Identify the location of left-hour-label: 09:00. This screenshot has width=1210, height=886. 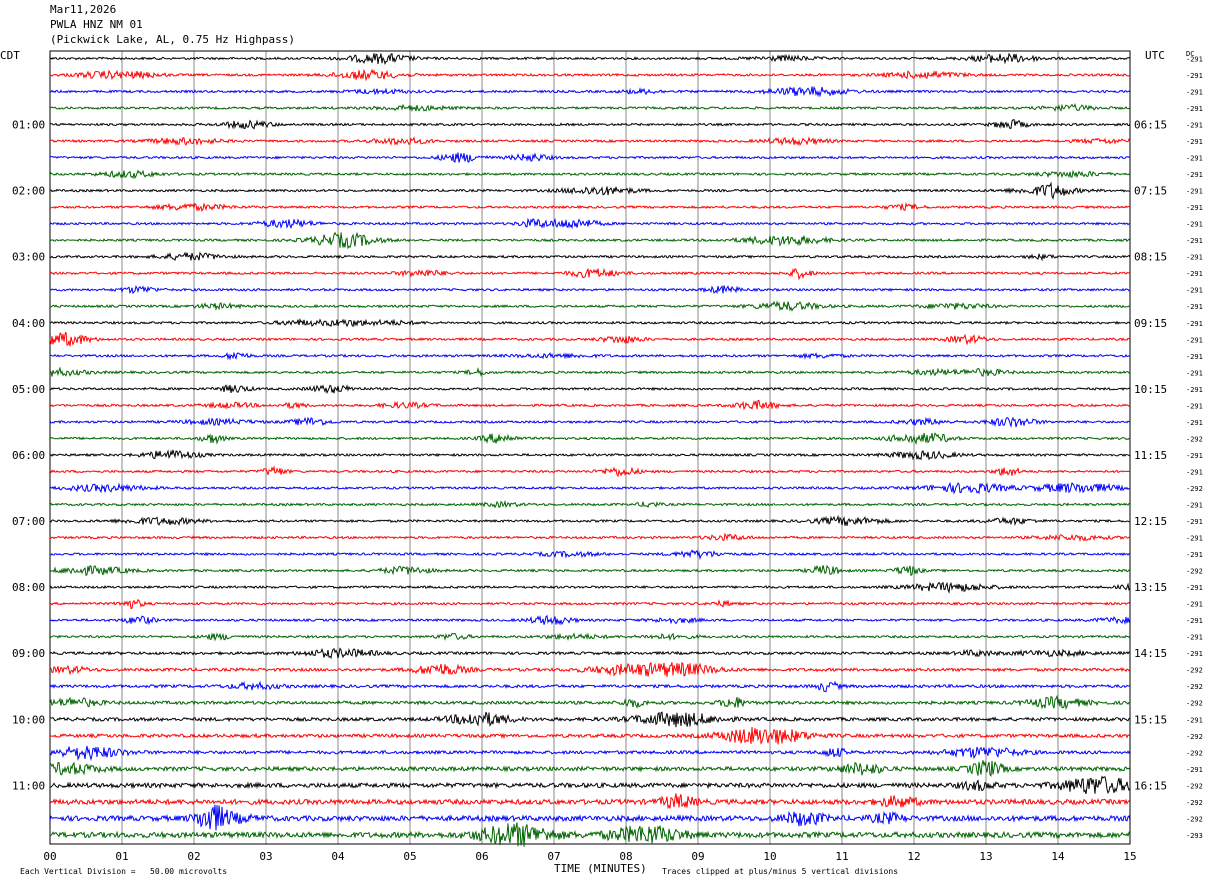
(28, 653).